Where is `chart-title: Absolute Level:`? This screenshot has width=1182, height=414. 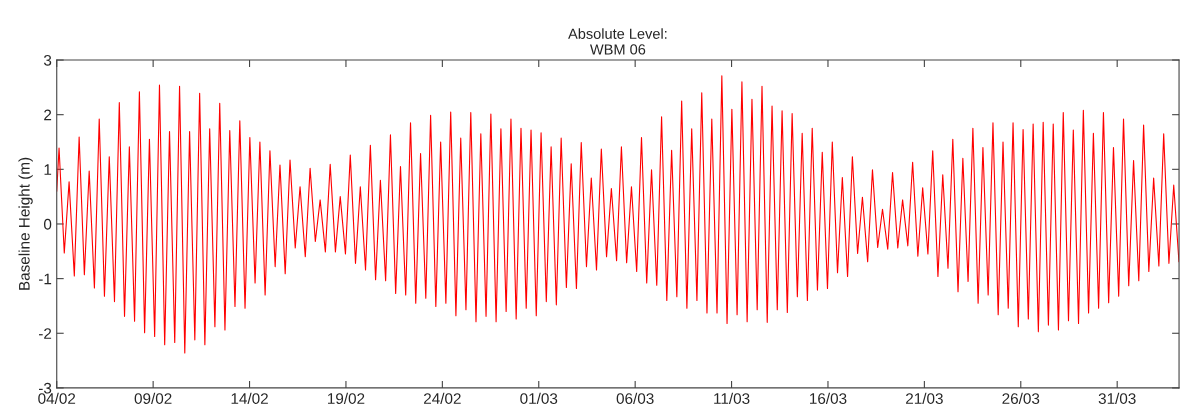 chart-title: Absolute Level: is located at coordinates (617, 33).